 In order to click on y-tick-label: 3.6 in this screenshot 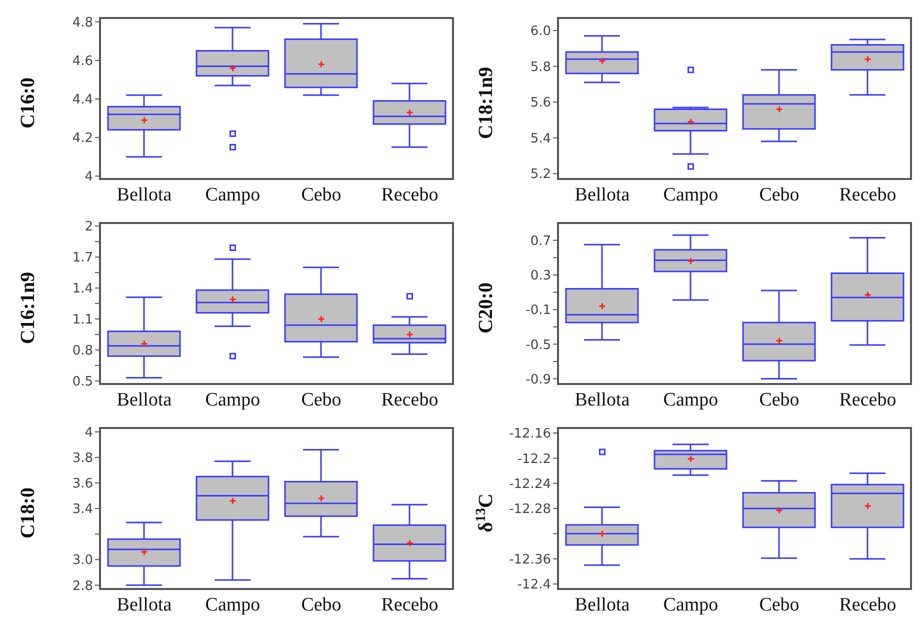, I will do `click(82, 484)`.